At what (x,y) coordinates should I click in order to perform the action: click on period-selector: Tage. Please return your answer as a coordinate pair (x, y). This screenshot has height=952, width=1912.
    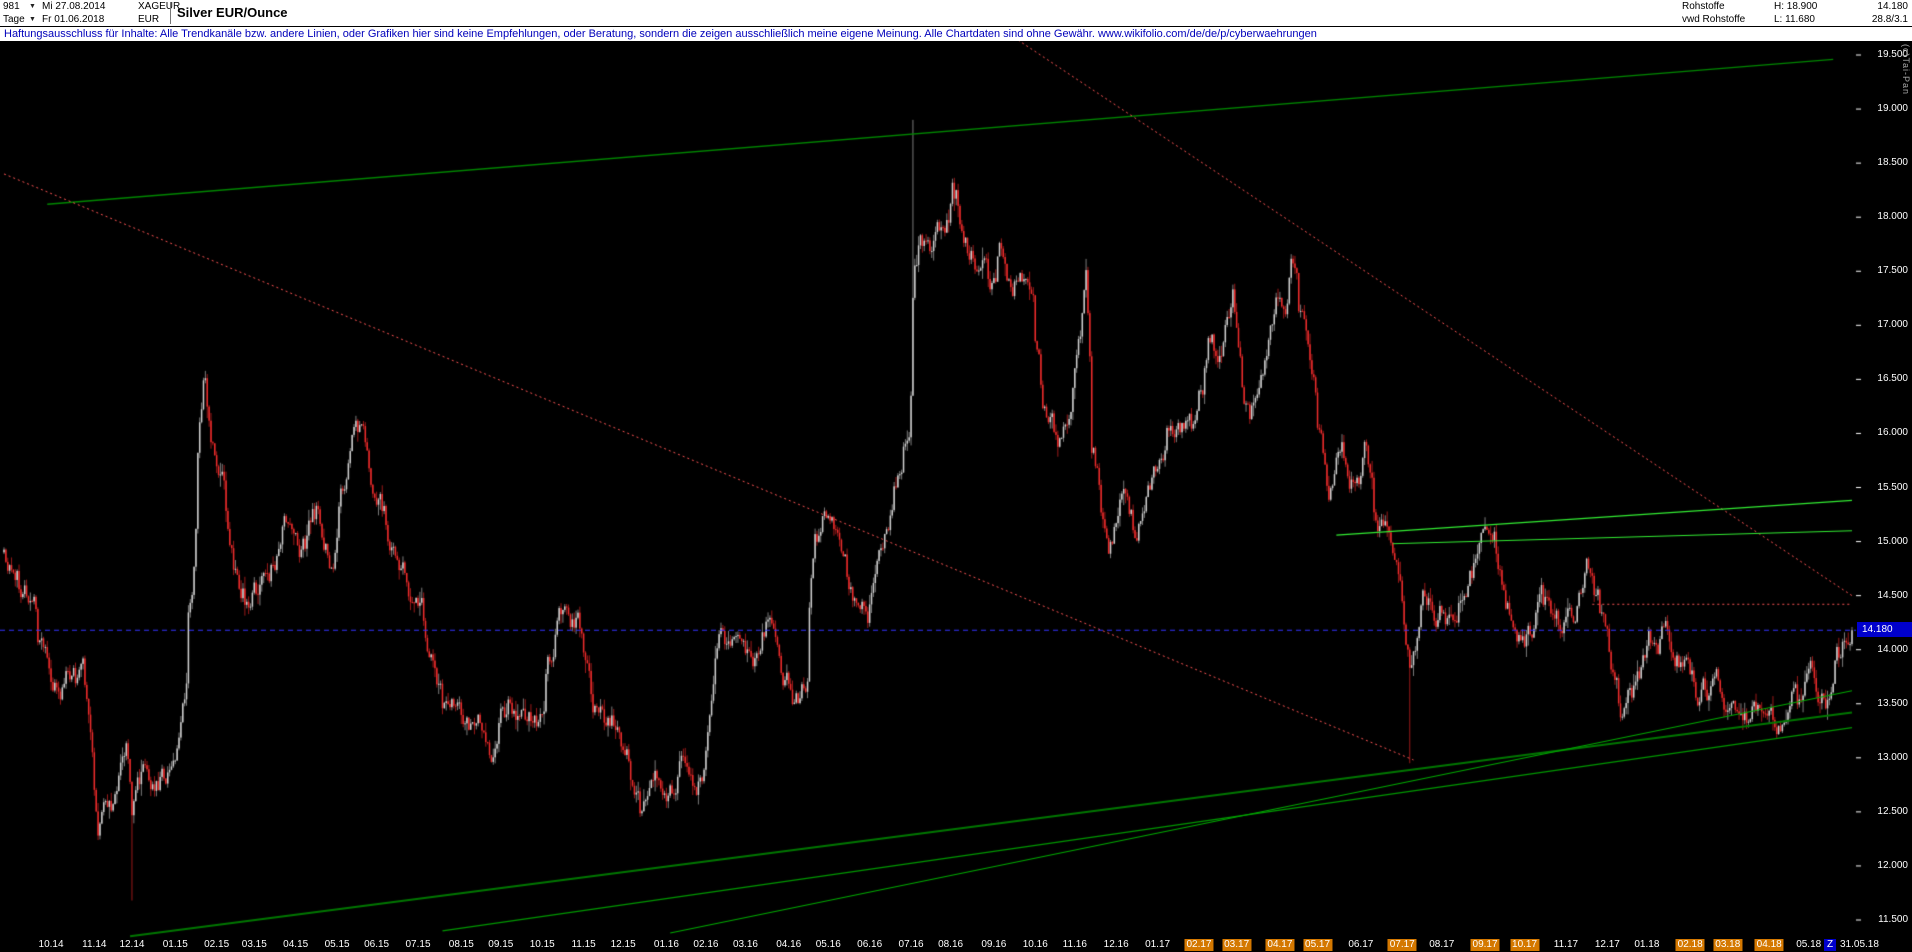
    Looking at the image, I should click on (14, 19).